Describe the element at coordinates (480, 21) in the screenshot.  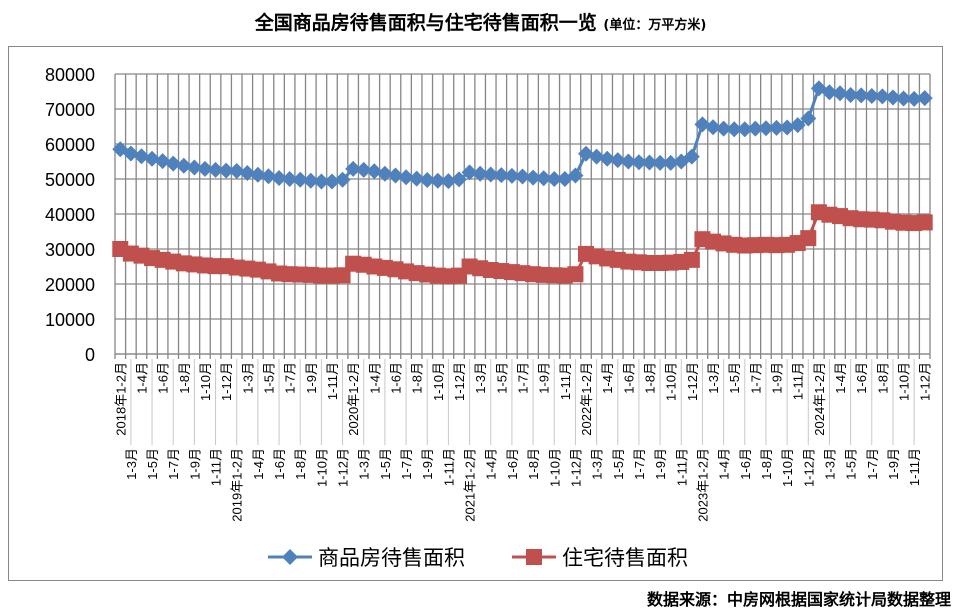
I see `chart-title: 全国商品房待售面积与住宅待售面积一览 (单位：万平方米)` at that location.